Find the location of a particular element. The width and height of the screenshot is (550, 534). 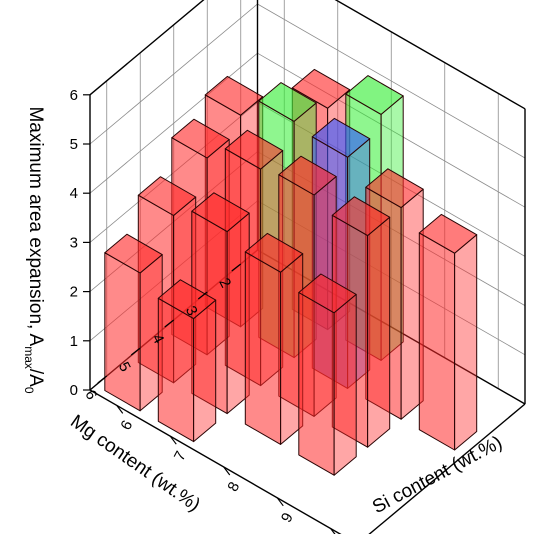

z-tick-label: 6 is located at coordinates (74, 95).